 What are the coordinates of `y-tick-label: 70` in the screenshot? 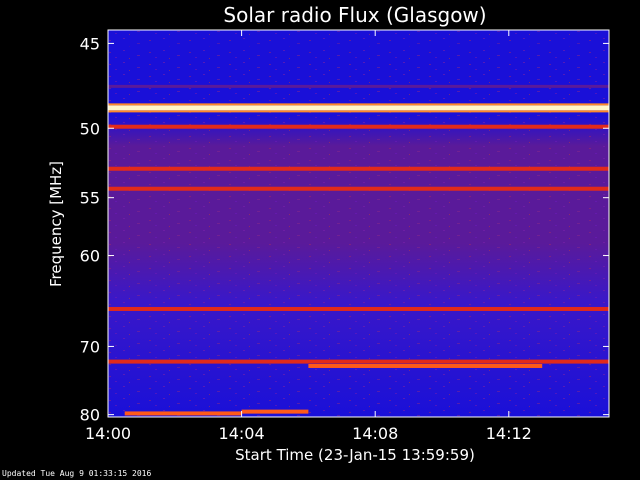 It's located at (90, 346).